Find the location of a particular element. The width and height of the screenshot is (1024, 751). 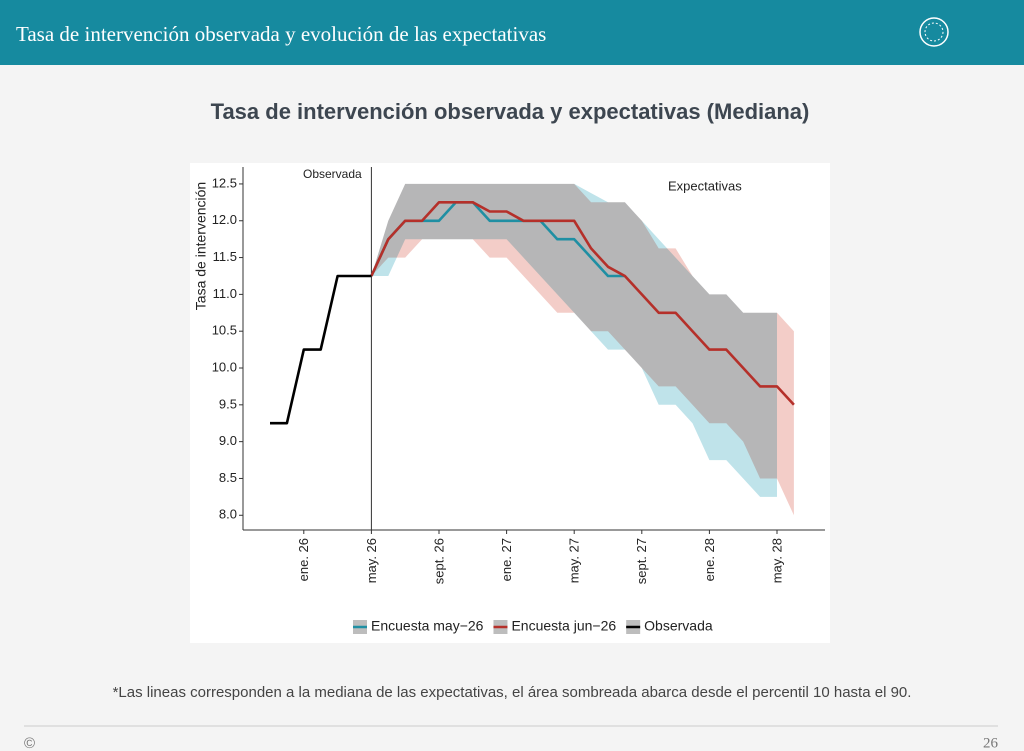

y-tick-label: 8.5 is located at coordinates (228, 477).